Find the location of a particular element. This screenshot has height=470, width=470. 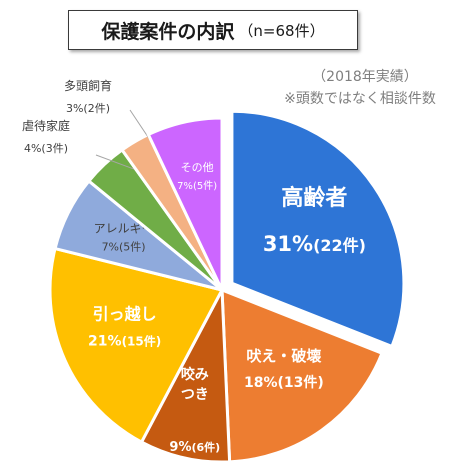

chart-title-box: 保護案件の内訳 （n=68件） is located at coordinates (213, 30).